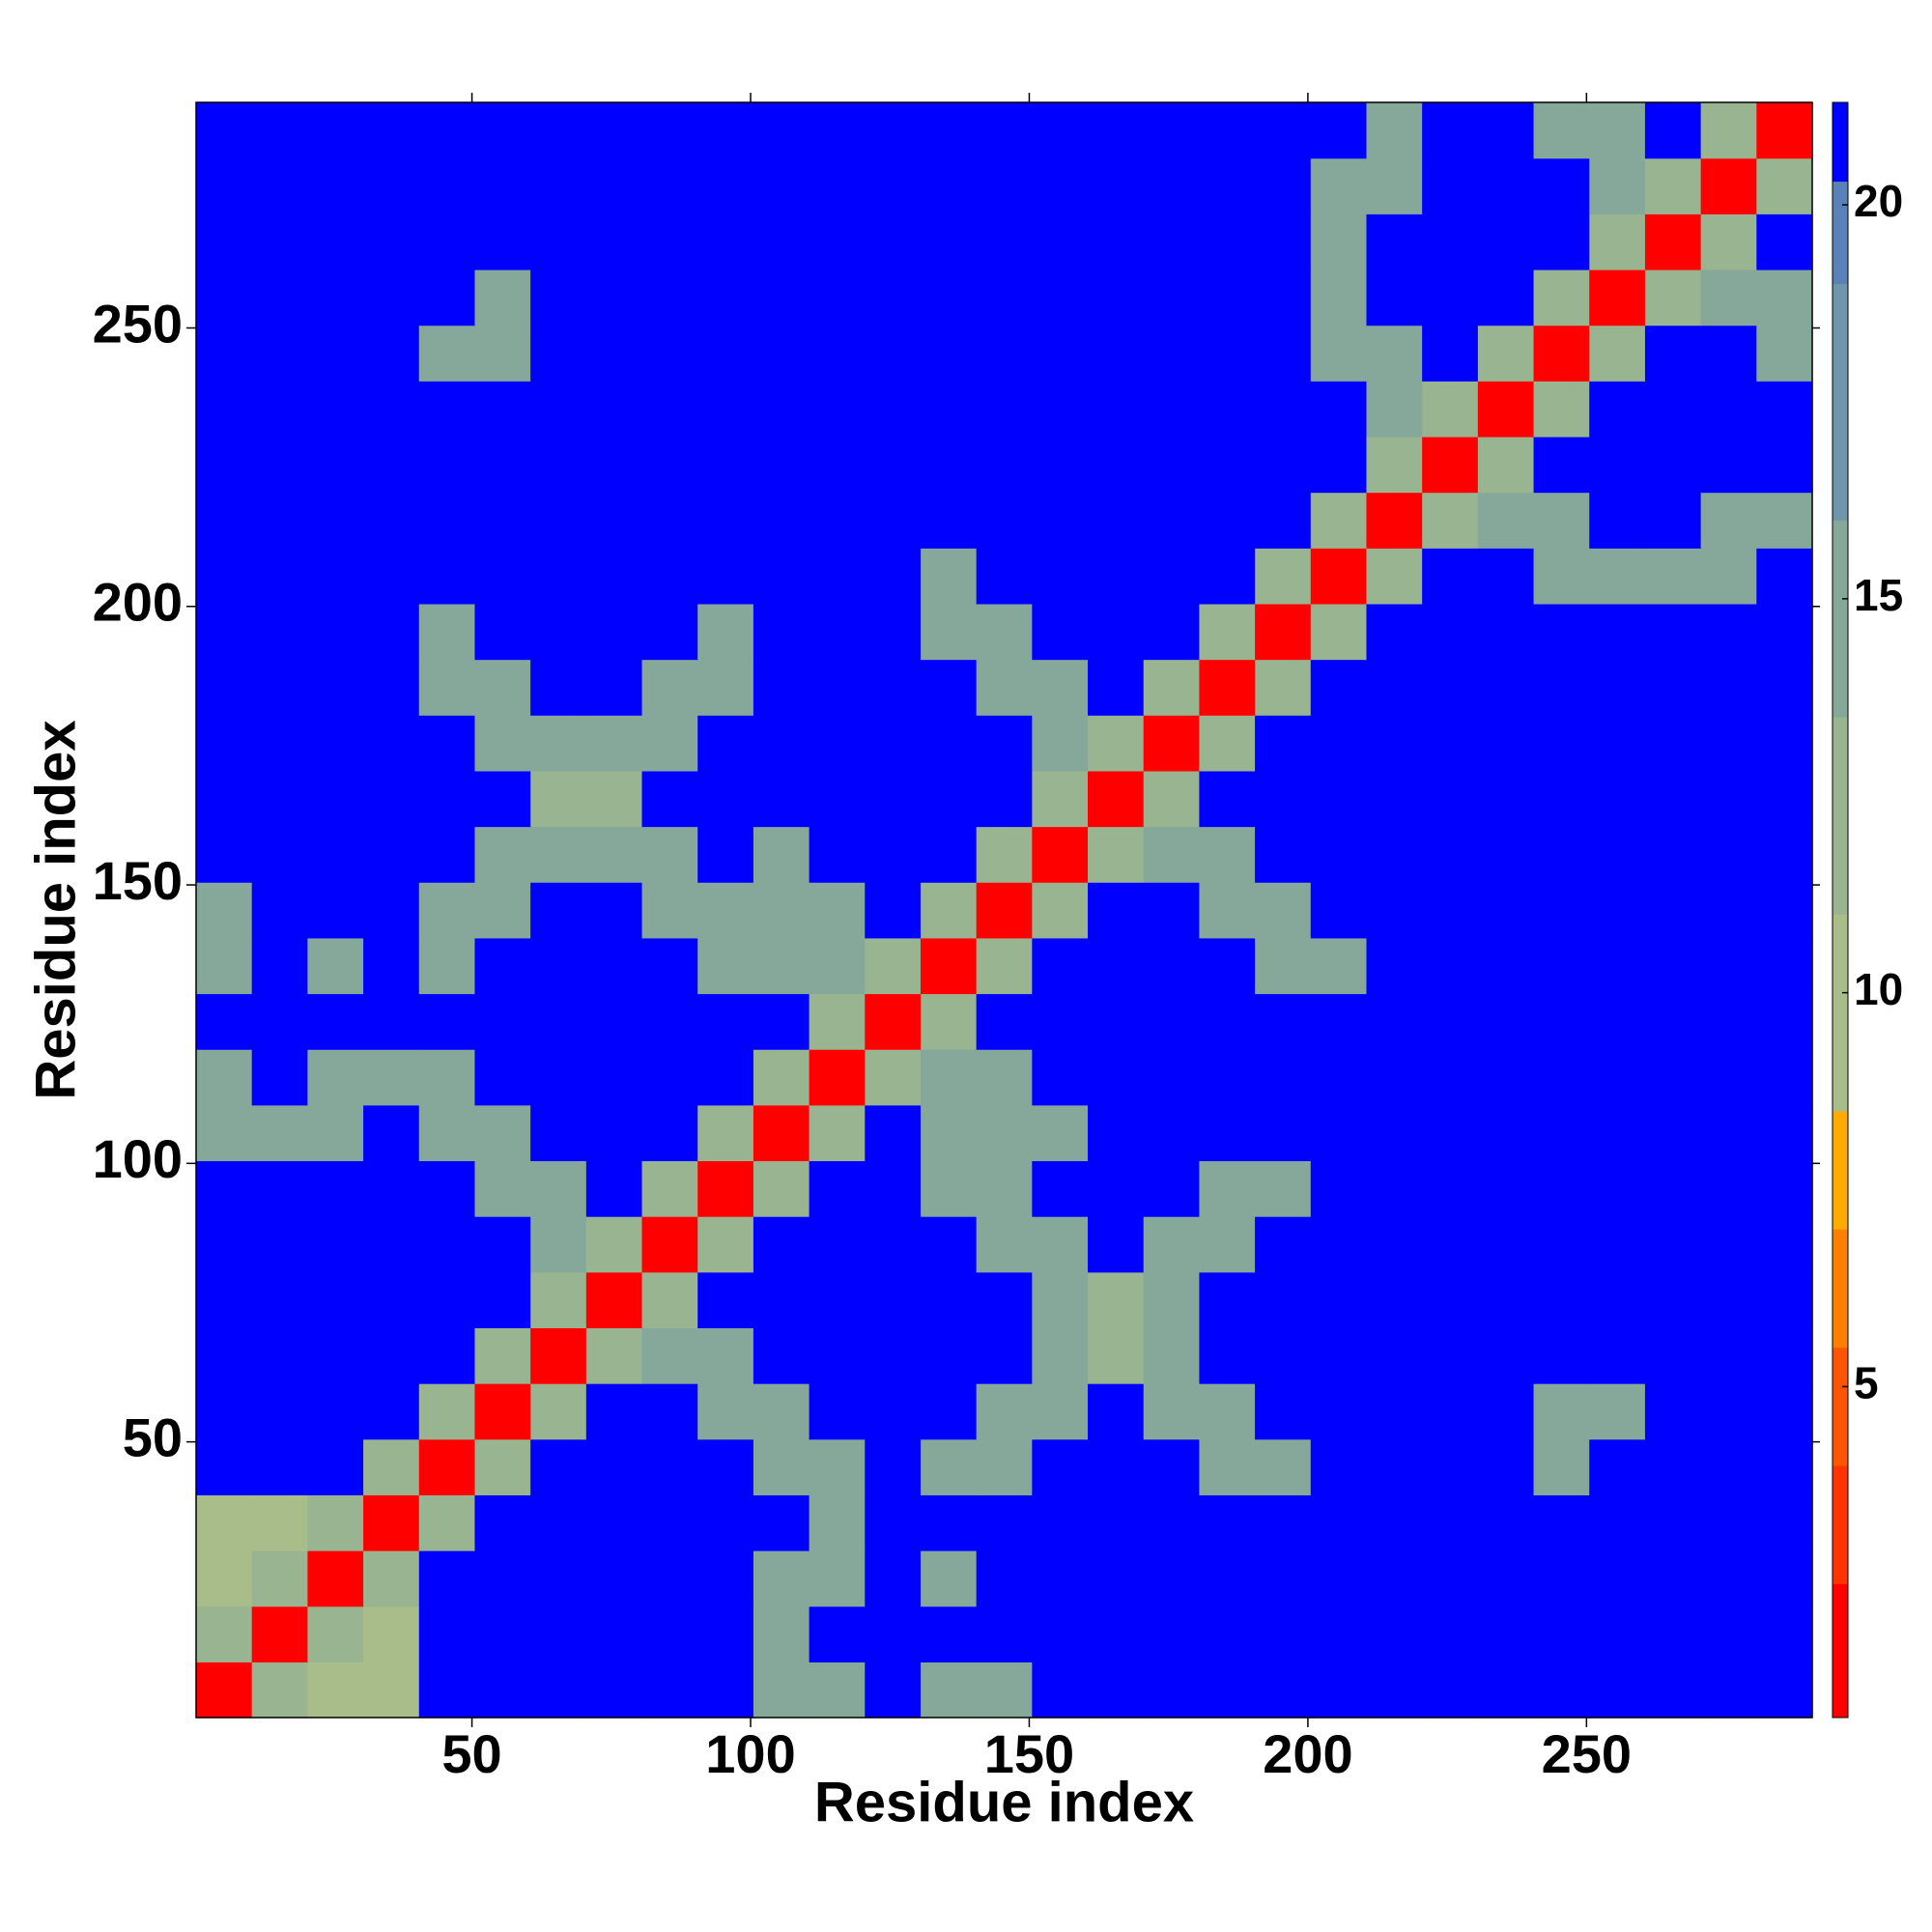 The height and width of the screenshot is (1932, 1932). Describe the element at coordinates (1878, 595) in the screenshot. I see `colorbar-tick-label: 15` at that location.